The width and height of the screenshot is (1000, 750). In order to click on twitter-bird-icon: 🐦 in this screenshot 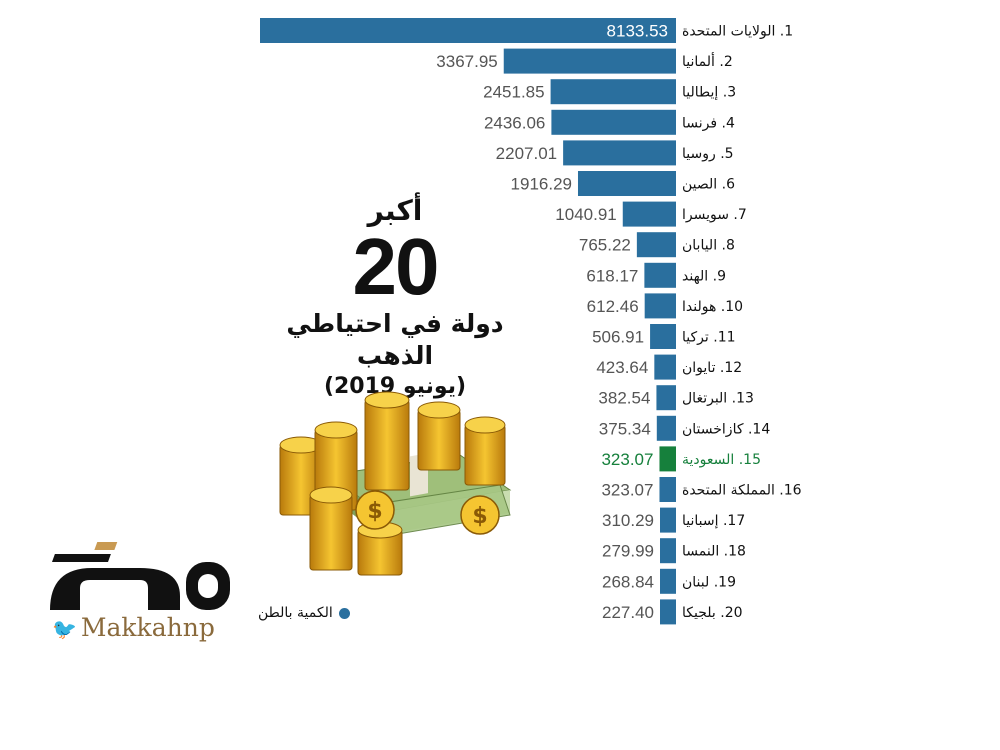, I will do `click(64, 629)`.